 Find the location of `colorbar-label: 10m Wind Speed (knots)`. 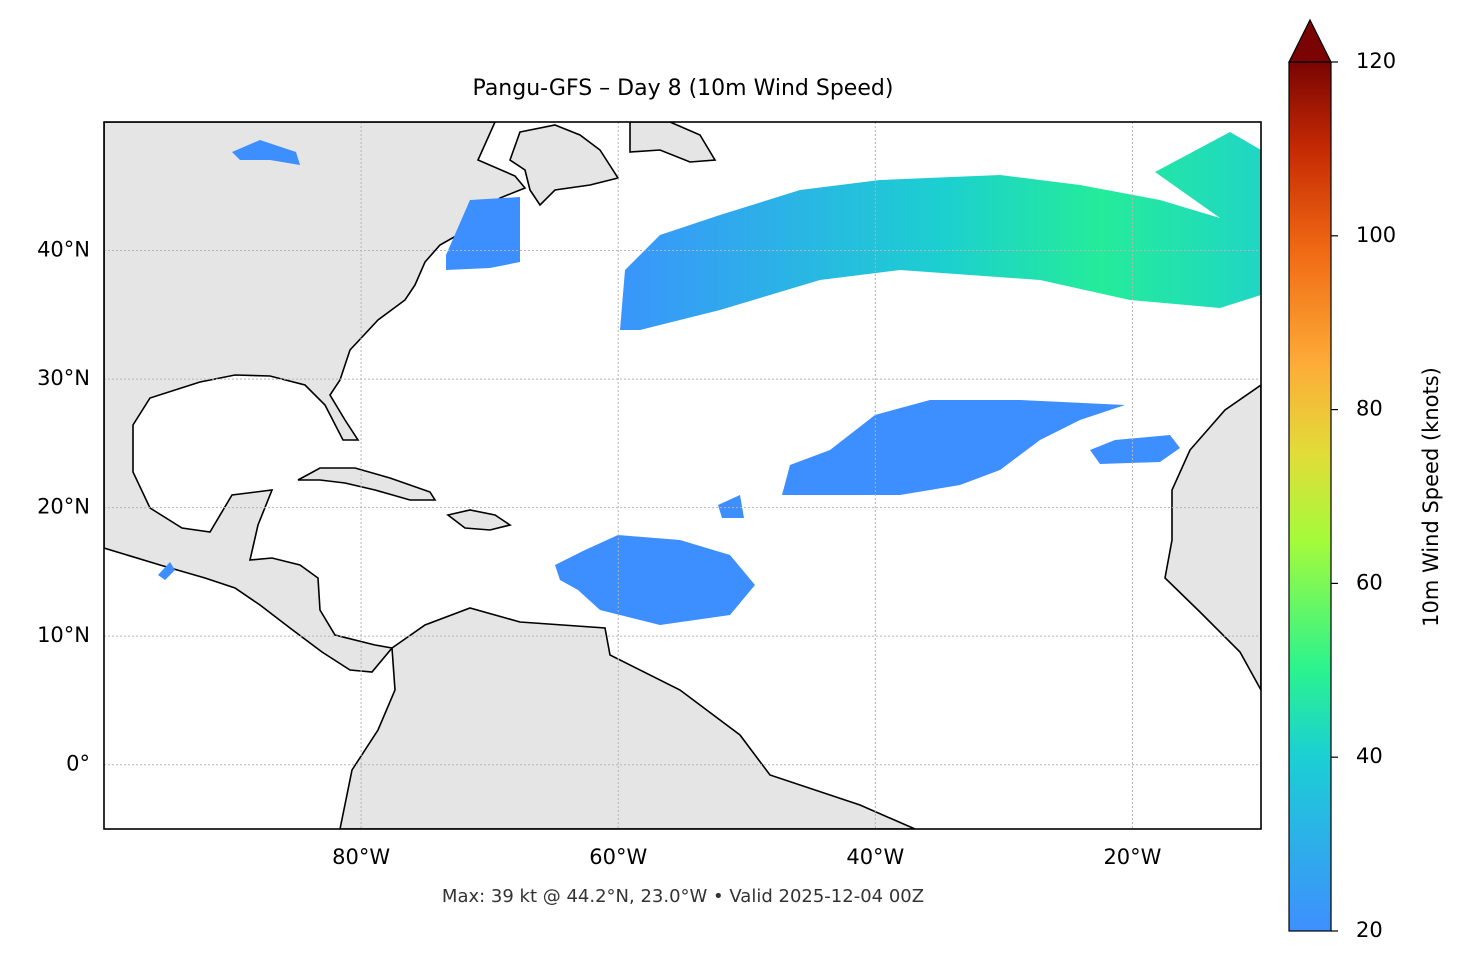

colorbar-label: 10m Wind Speed (knots) is located at coordinates (1431, 497).